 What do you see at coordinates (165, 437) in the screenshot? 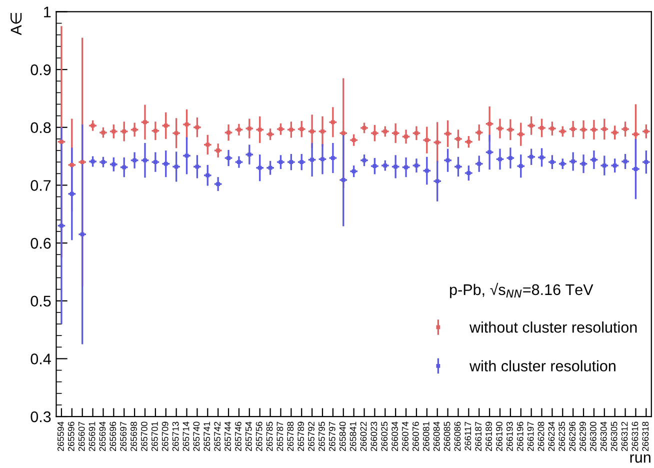
I see `x-tick-label: 265709` at bounding box center [165, 437].